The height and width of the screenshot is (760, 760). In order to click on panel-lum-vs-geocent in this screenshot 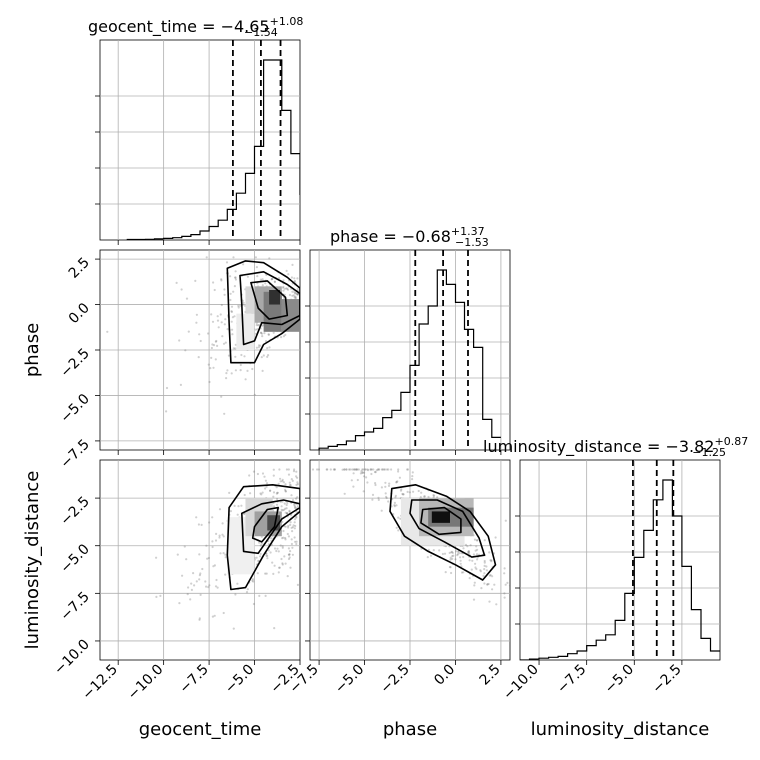, I will do `click(200, 560)`.